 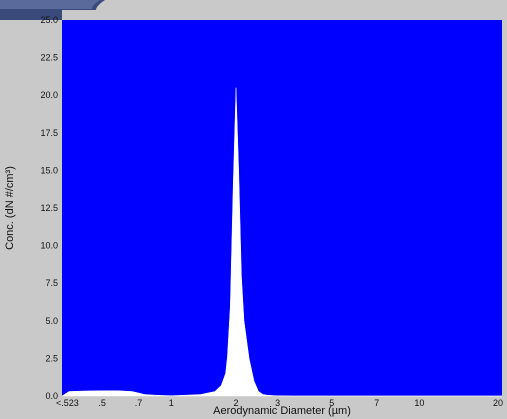 What do you see at coordinates (498, 403) in the screenshot?
I see `x-tick-label: 20` at bounding box center [498, 403].